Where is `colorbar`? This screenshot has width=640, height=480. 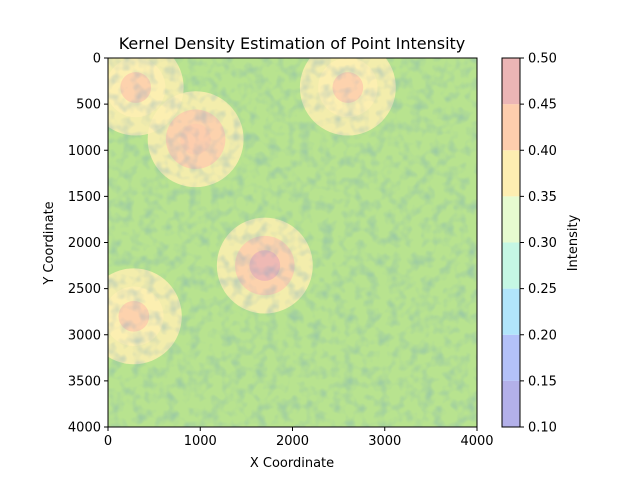
colorbar is located at coordinates (511, 242).